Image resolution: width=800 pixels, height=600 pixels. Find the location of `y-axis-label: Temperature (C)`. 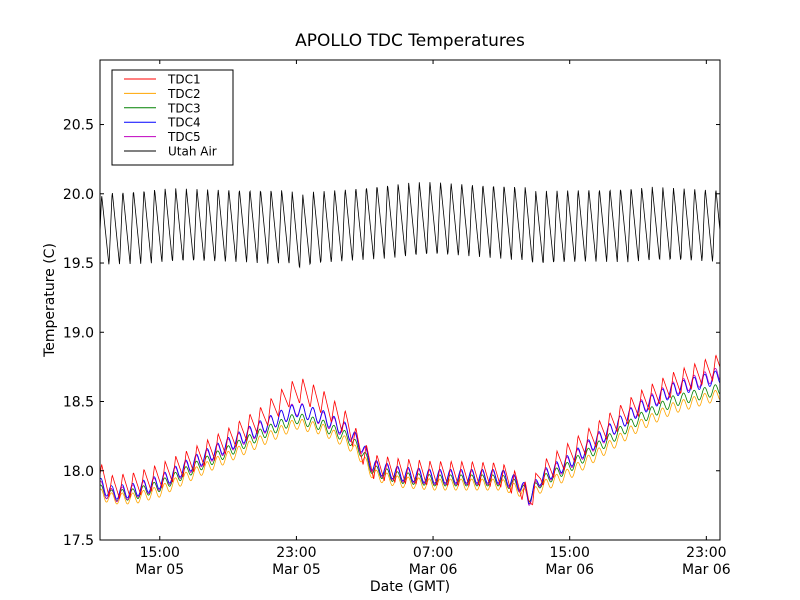

y-axis-label: Temperature (C) is located at coordinates (50, 300).